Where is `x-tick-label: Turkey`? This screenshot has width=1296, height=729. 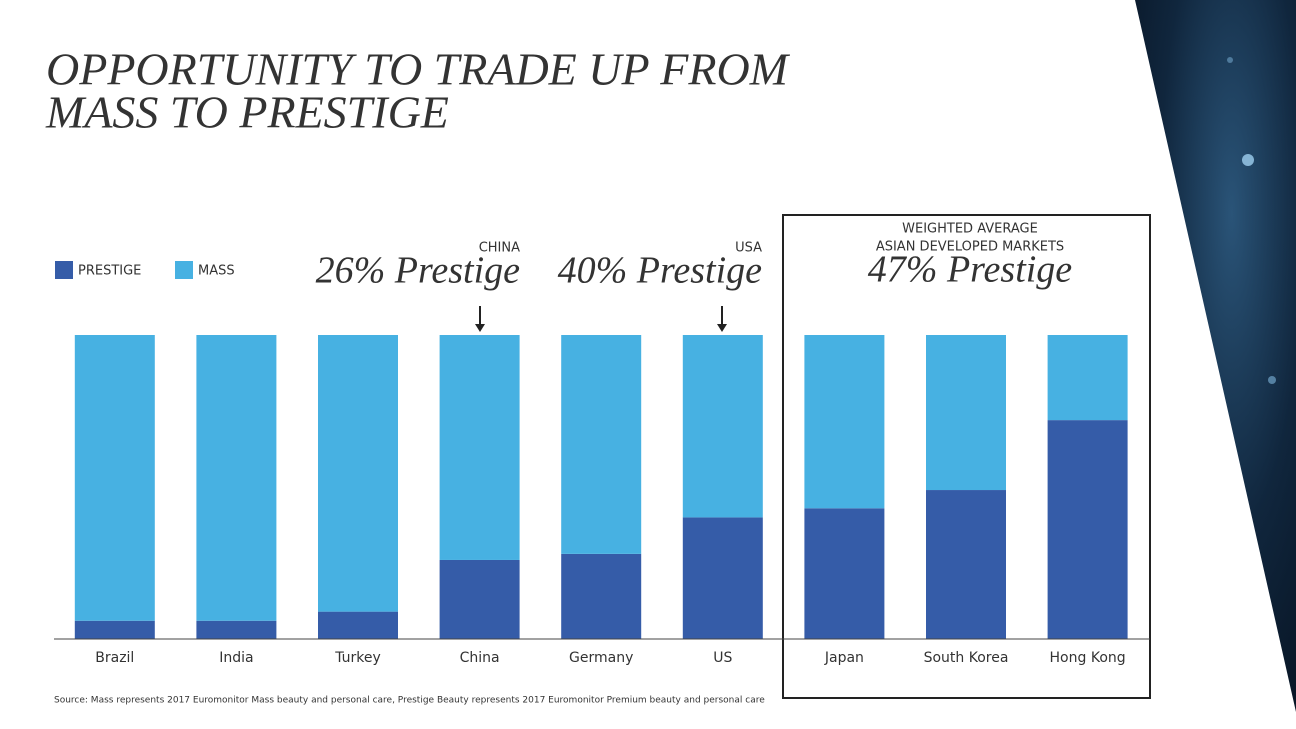 x-tick-label: Turkey is located at coordinates (357, 658).